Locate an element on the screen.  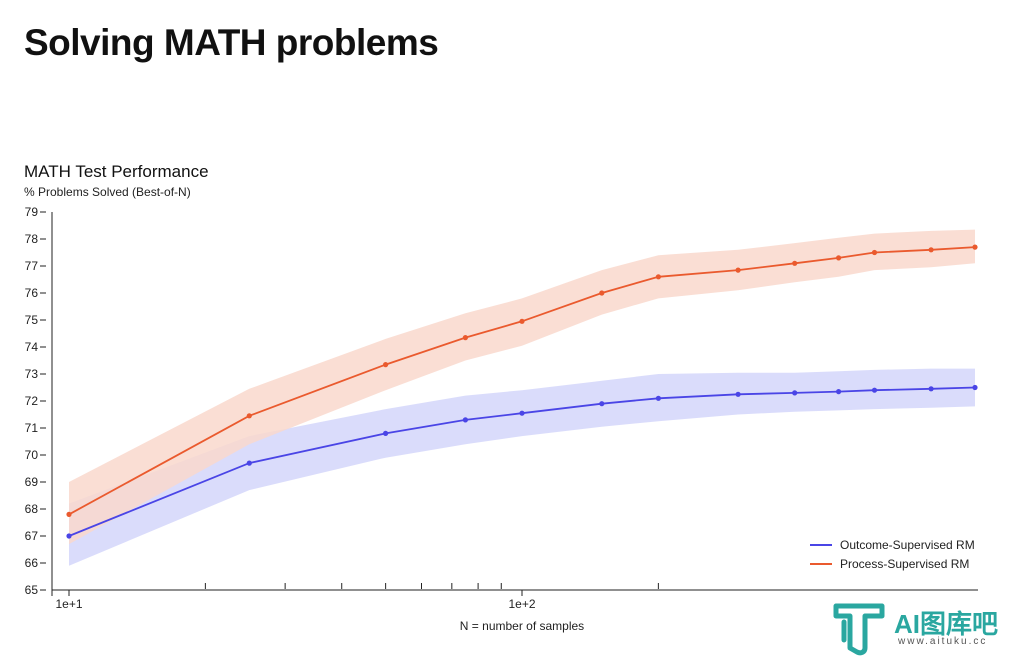
y-tick-label: 70 is located at coordinates (32, 455).